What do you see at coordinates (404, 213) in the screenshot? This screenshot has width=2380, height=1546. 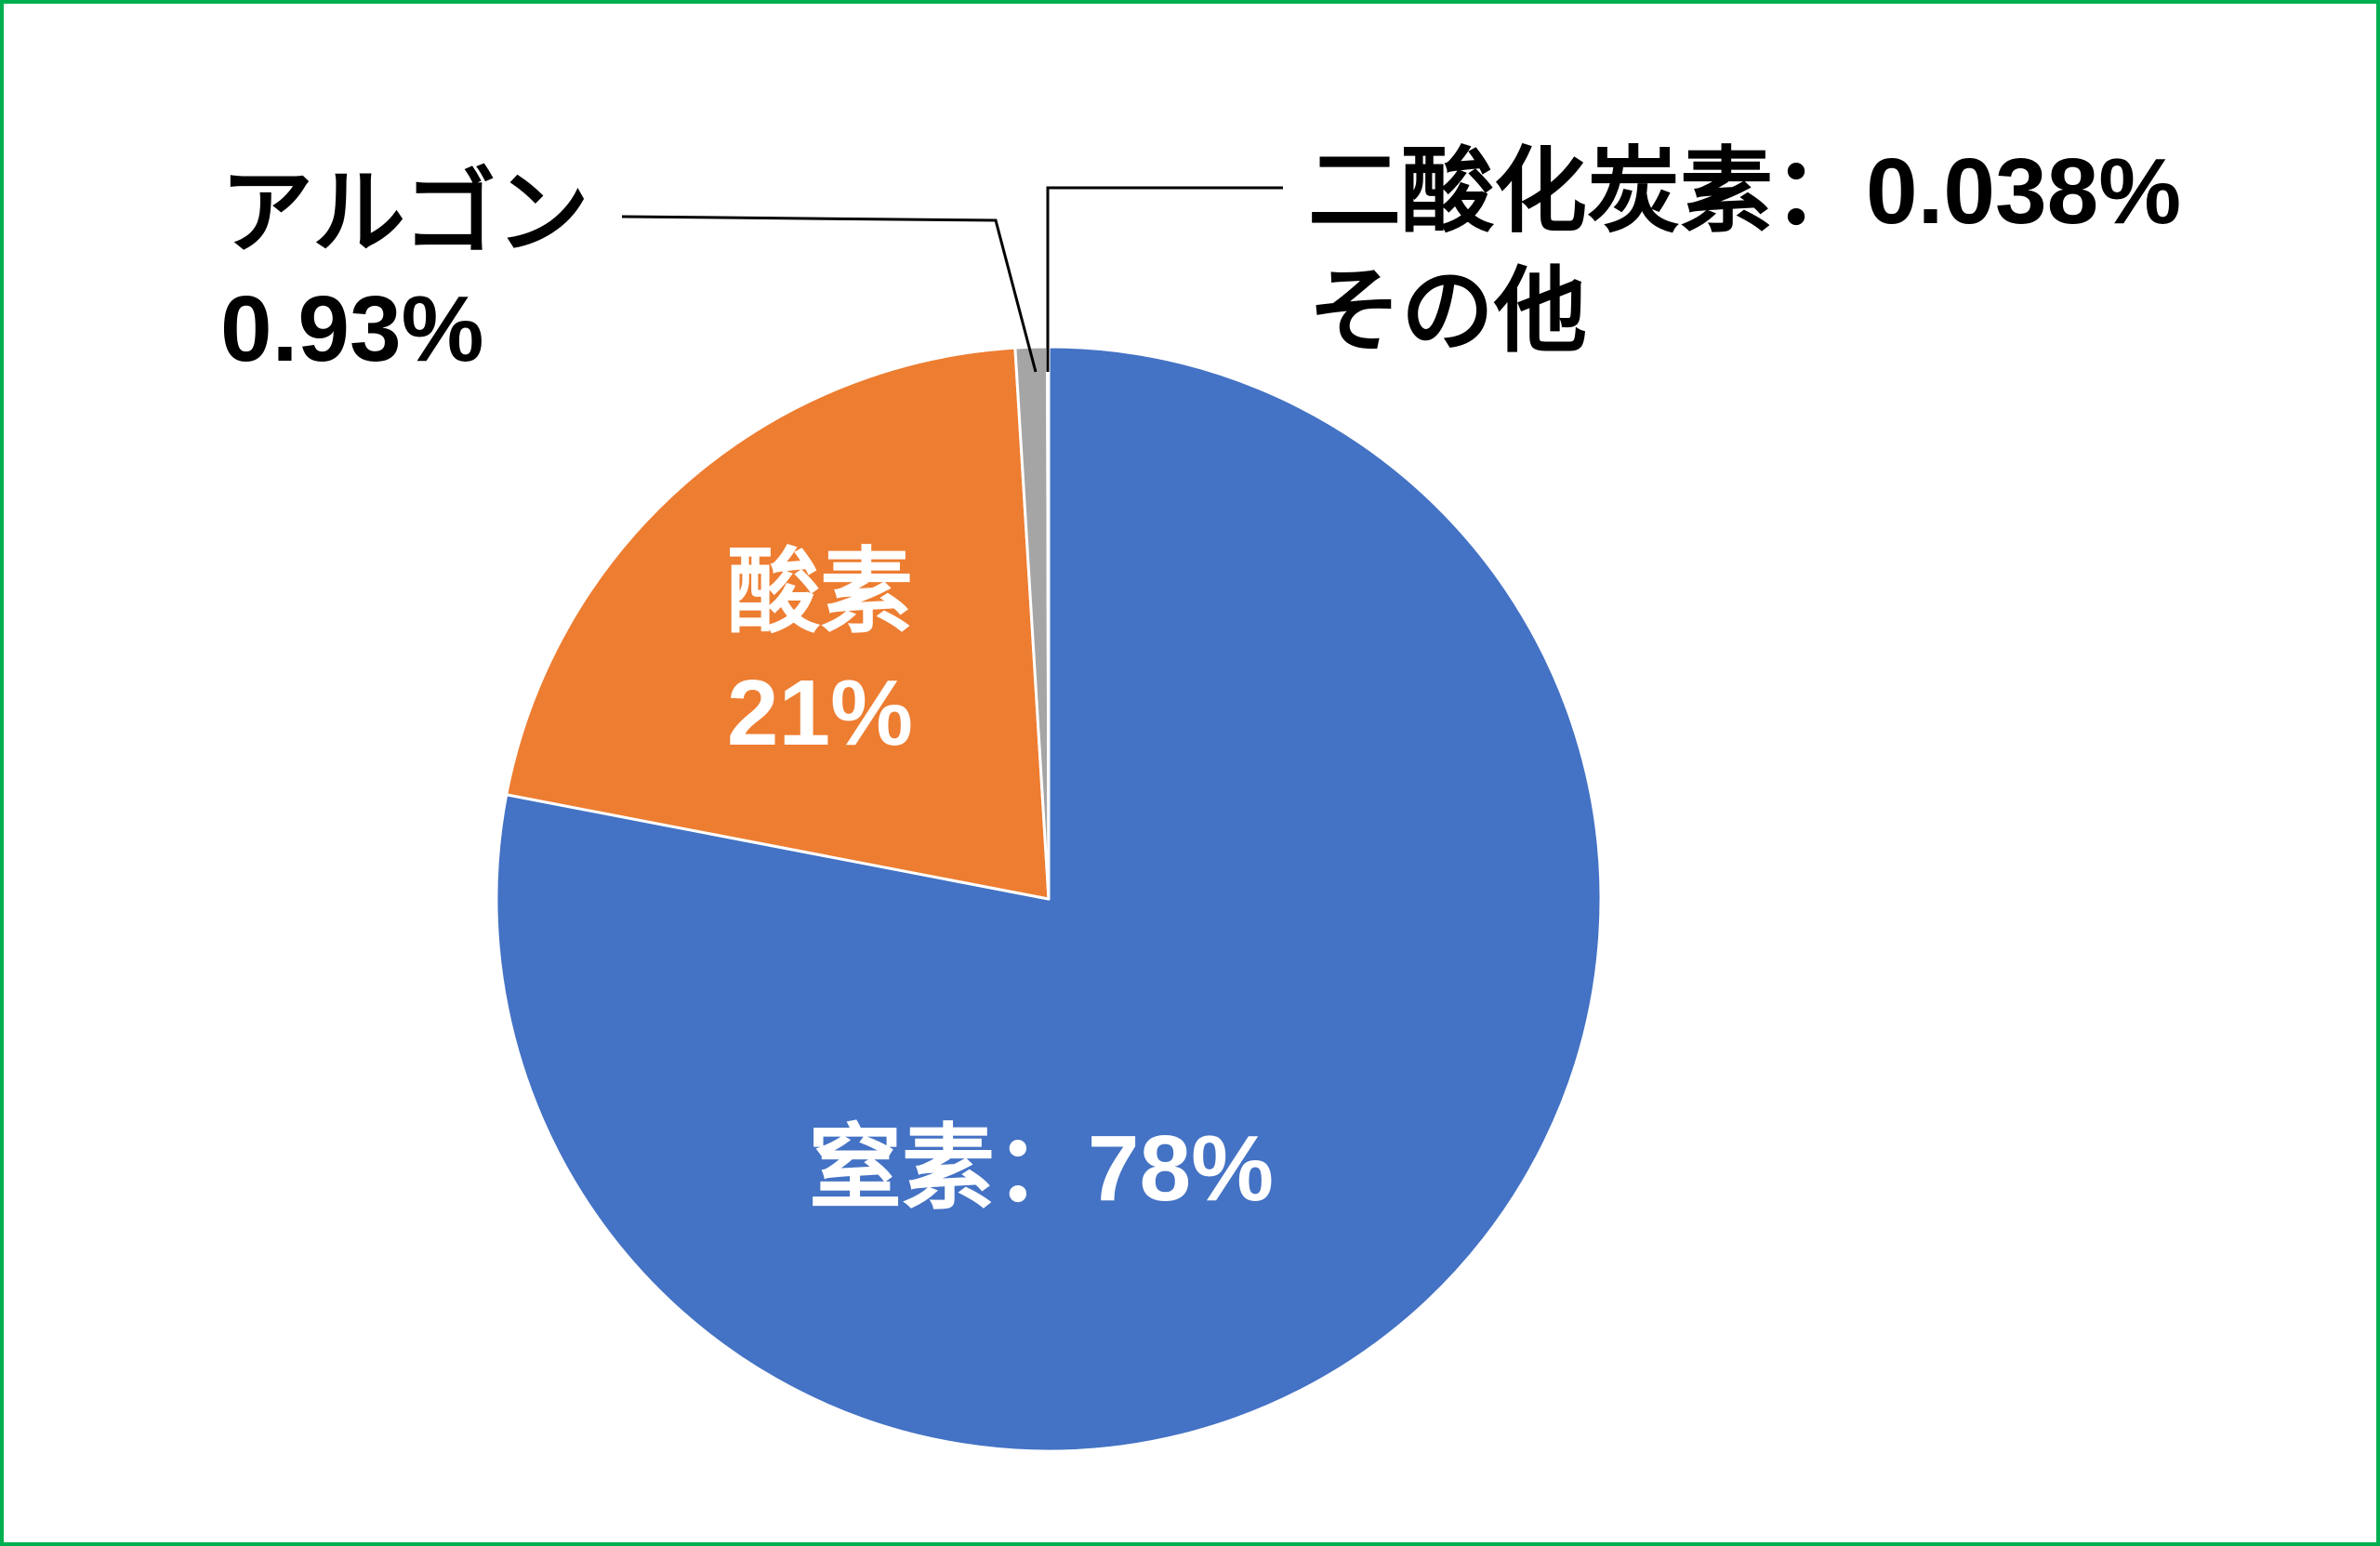 I see `data-label-argon-name: アルゴン` at bounding box center [404, 213].